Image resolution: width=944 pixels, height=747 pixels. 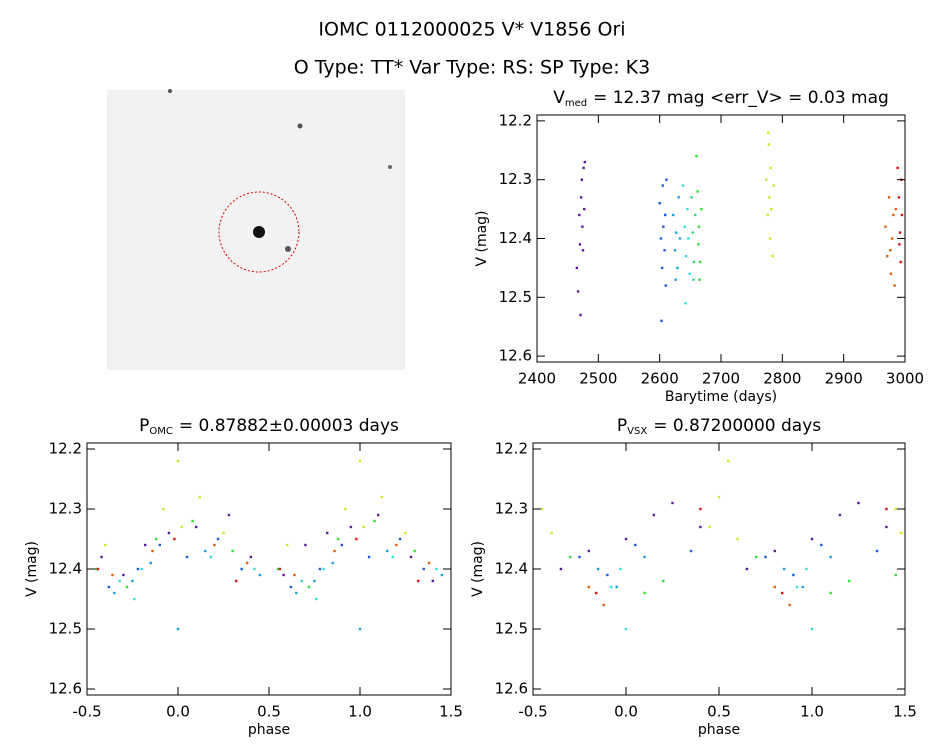 I want to click on x-tick-label: 0.0, so click(x=626, y=712).